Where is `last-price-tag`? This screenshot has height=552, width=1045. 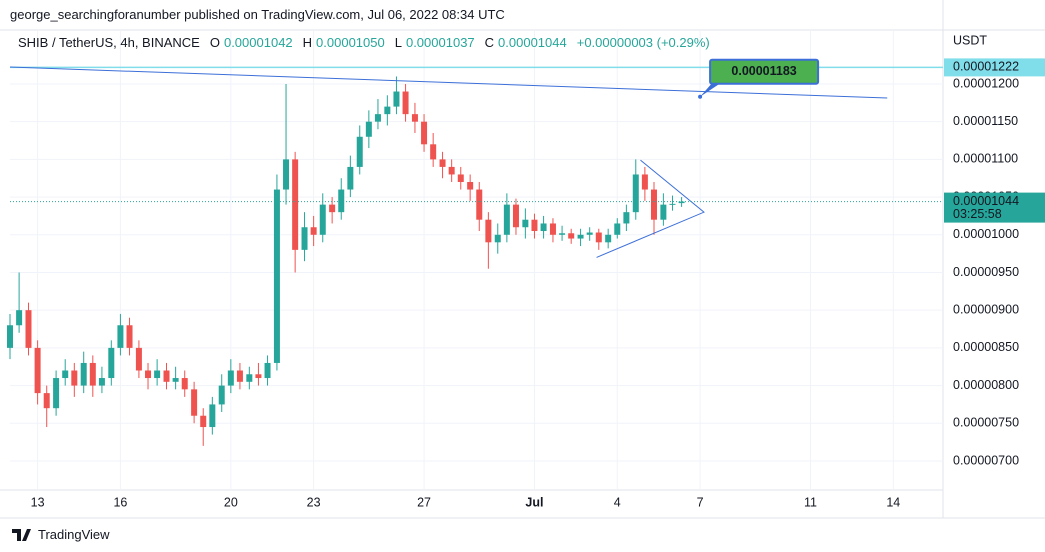 last-price-tag is located at coordinates (994, 207).